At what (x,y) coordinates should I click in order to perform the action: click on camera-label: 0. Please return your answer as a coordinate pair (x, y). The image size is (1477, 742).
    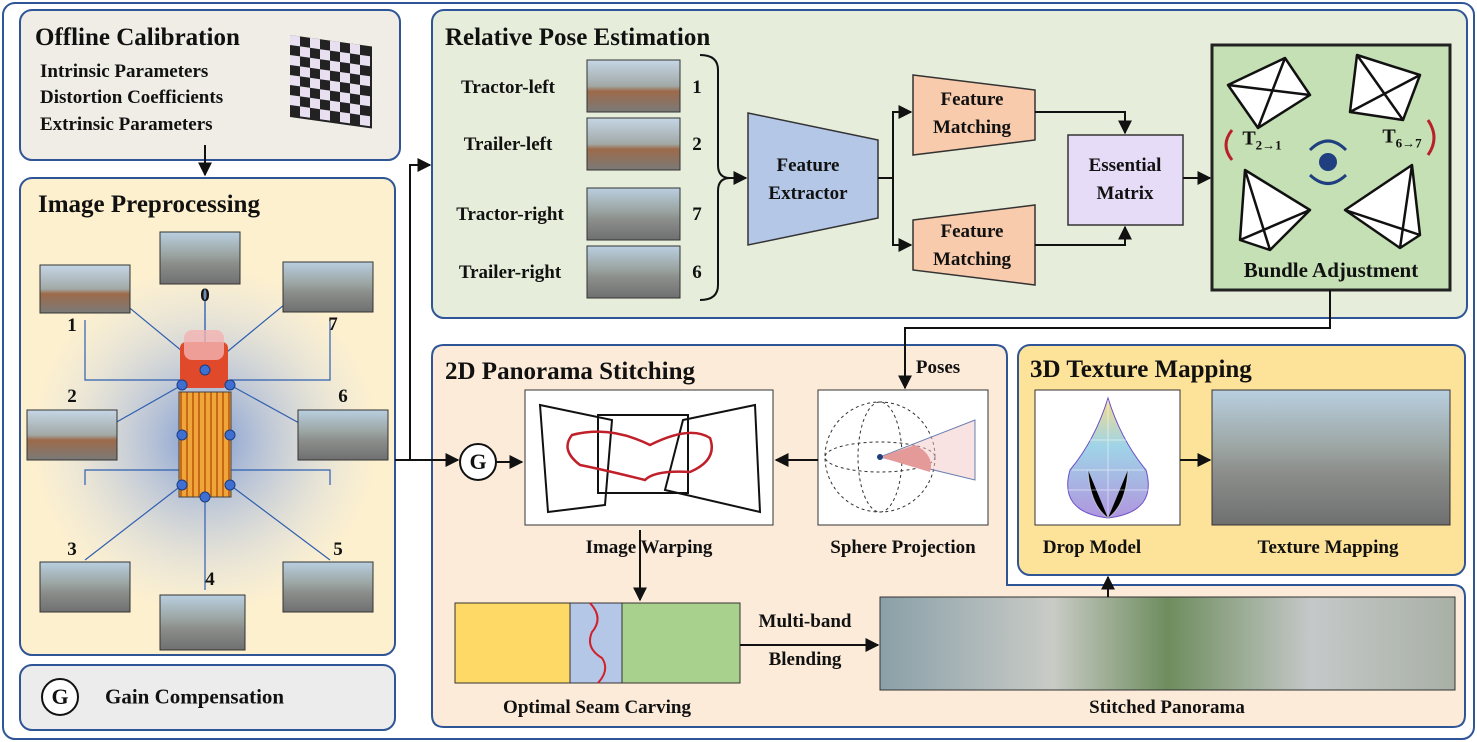
    Looking at the image, I should click on (205, 295).